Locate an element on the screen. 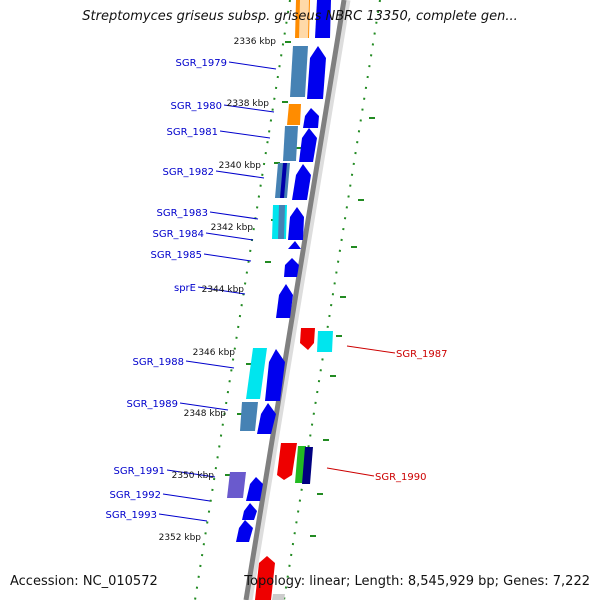 This screenshot has height=605, width=600. gene-shape-sgr-1990-a is located at coordinates (287, 461).